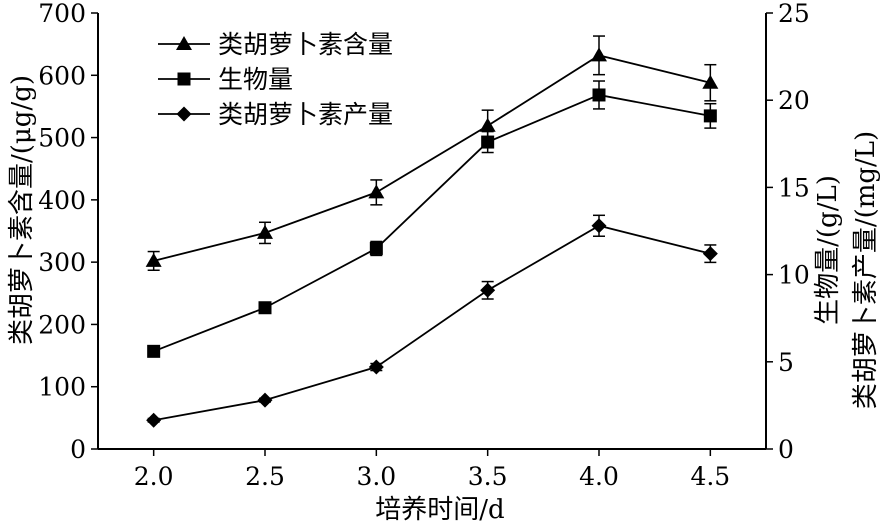 This screenshot has width=890, height=527. Describe the element at coordinates (786, 362) in the screenshot. I see `y-right-tick-label: 5` at that location.